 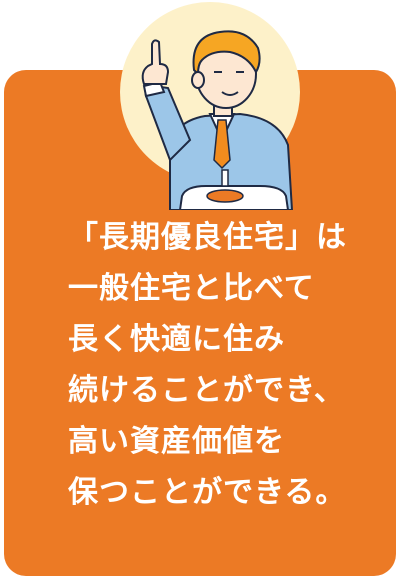 What do you see at coordinates (225, 196) in the screenshot?
I see `microphone-base` at bounding box center [225, 196].